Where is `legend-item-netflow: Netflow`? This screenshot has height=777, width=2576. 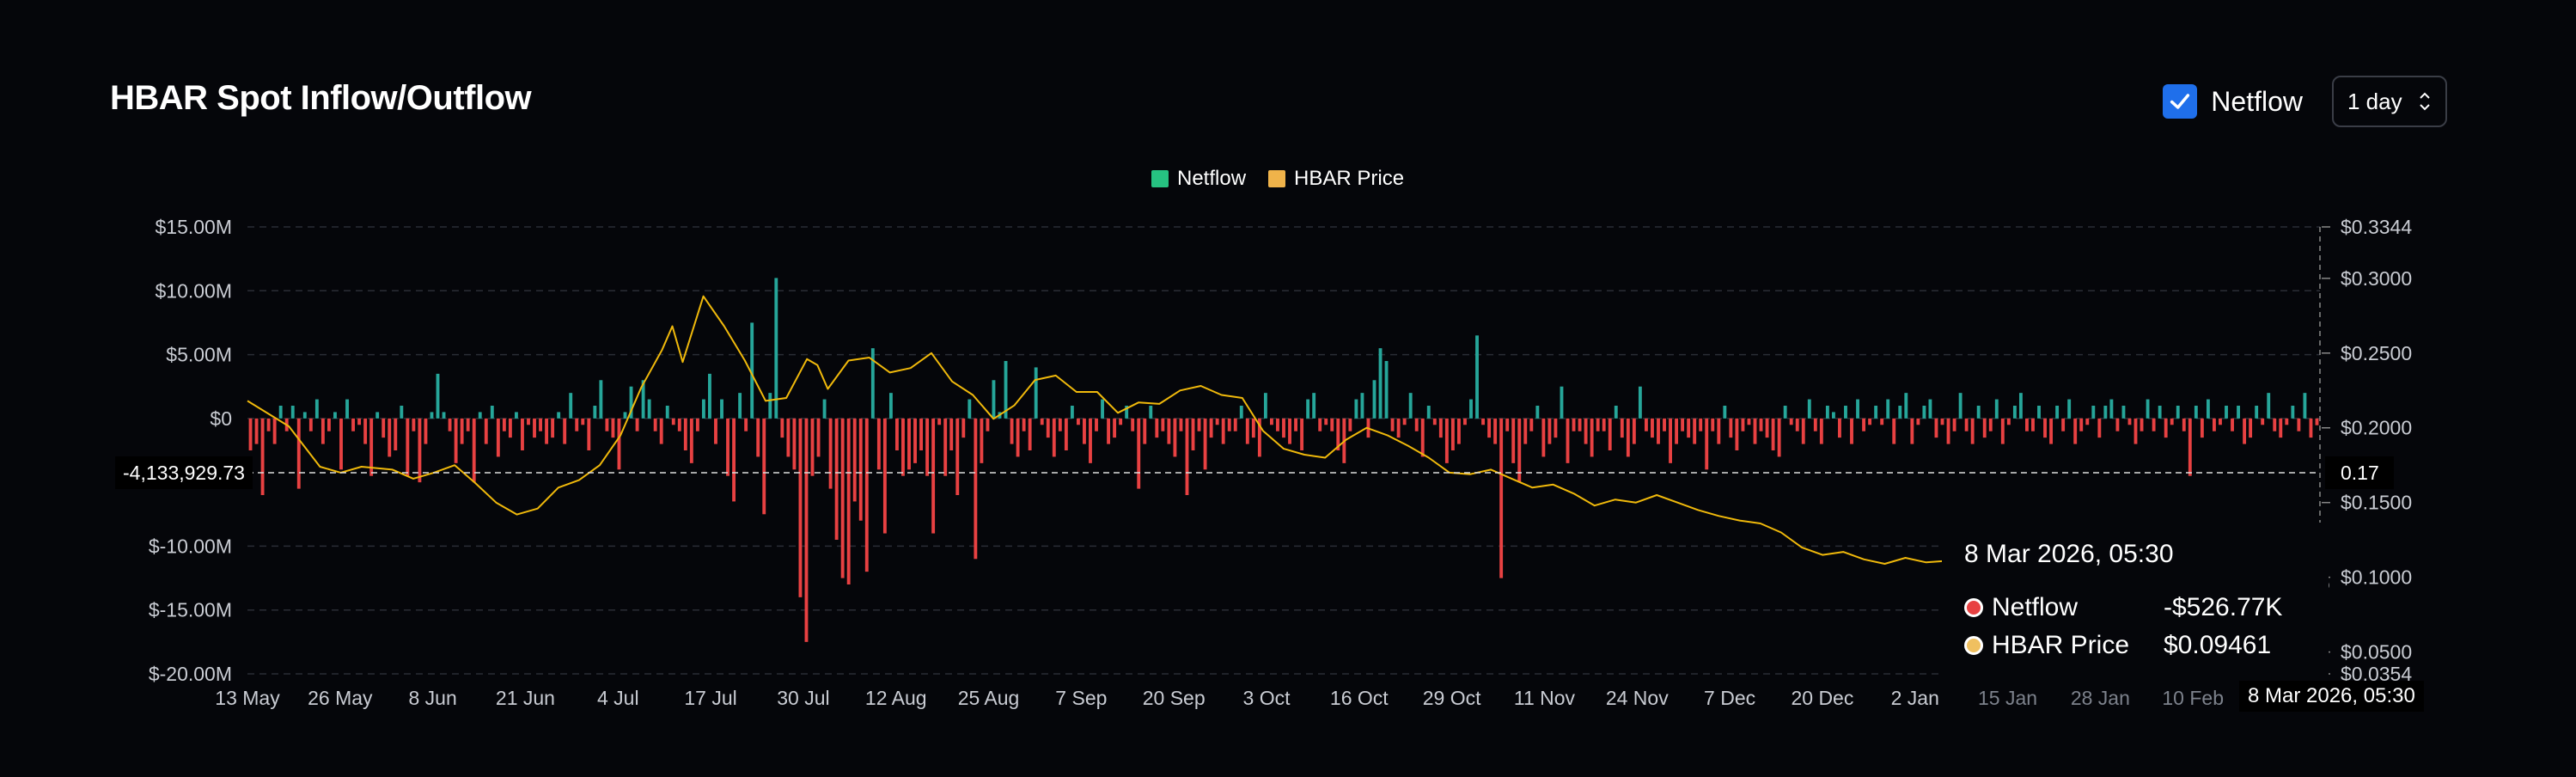
legend-item-netflow: Netflow is located at coordinates (1198, 179).